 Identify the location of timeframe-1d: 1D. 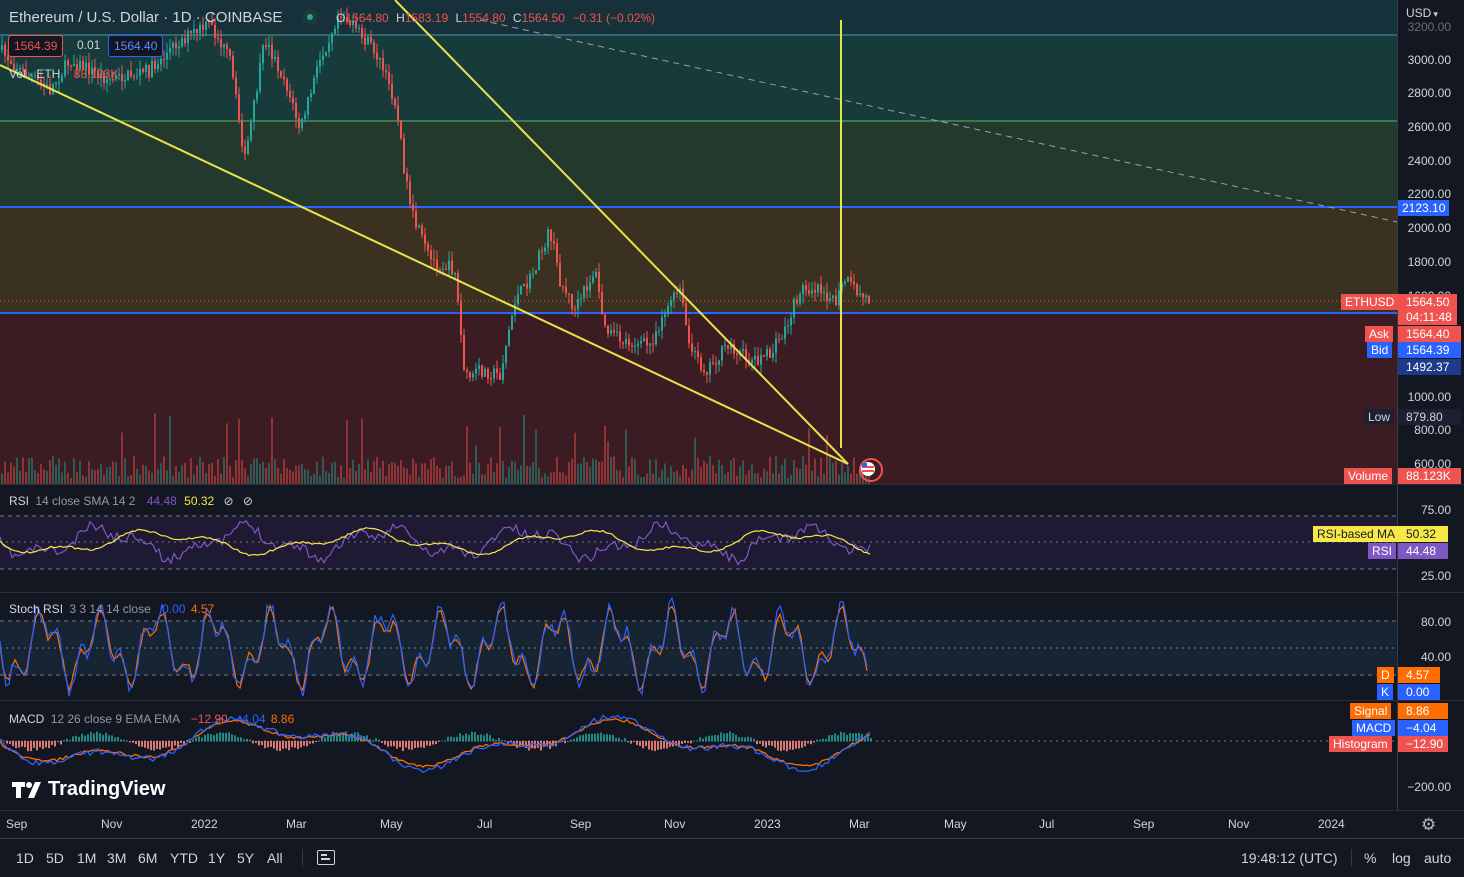
(25, 858).